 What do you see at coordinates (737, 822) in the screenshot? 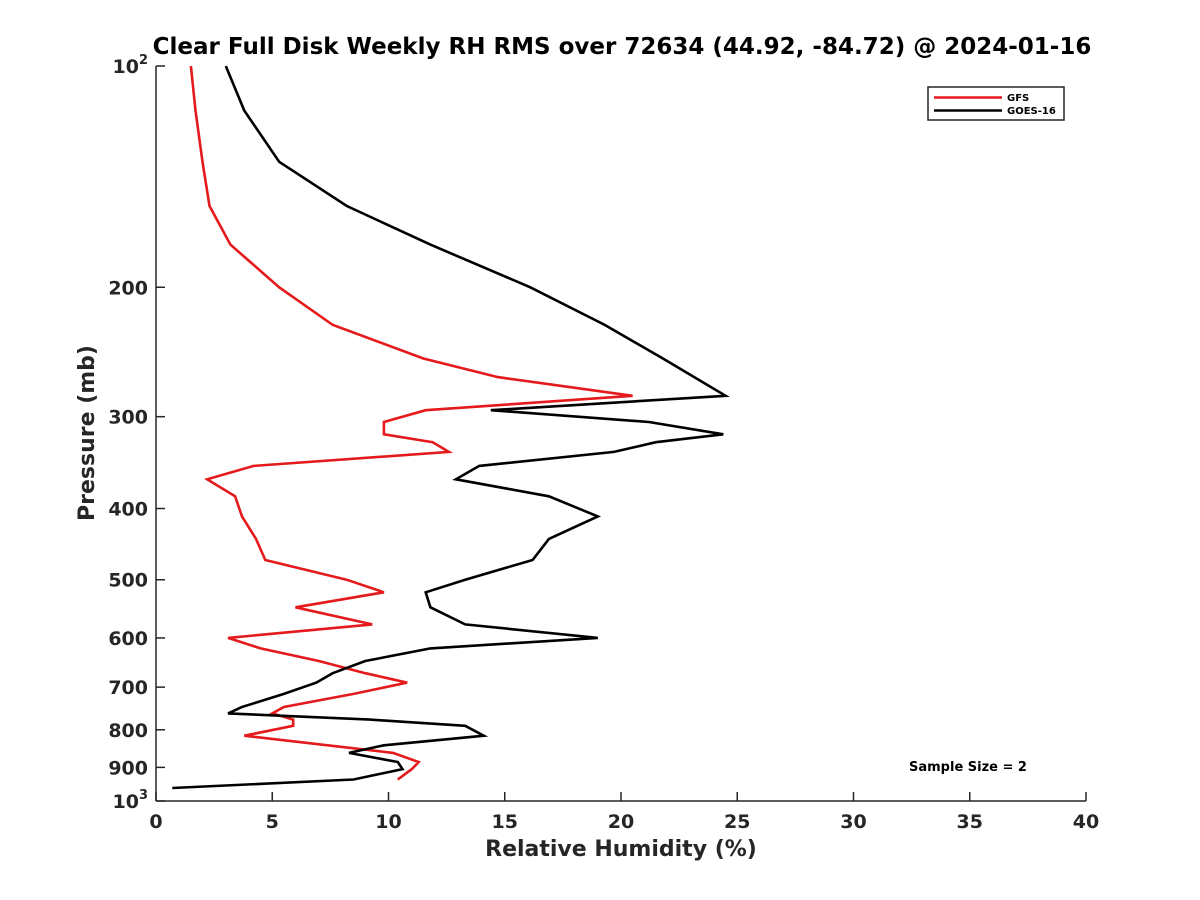
I see `x-tick-label: 25` at bounding box center [737, 822].